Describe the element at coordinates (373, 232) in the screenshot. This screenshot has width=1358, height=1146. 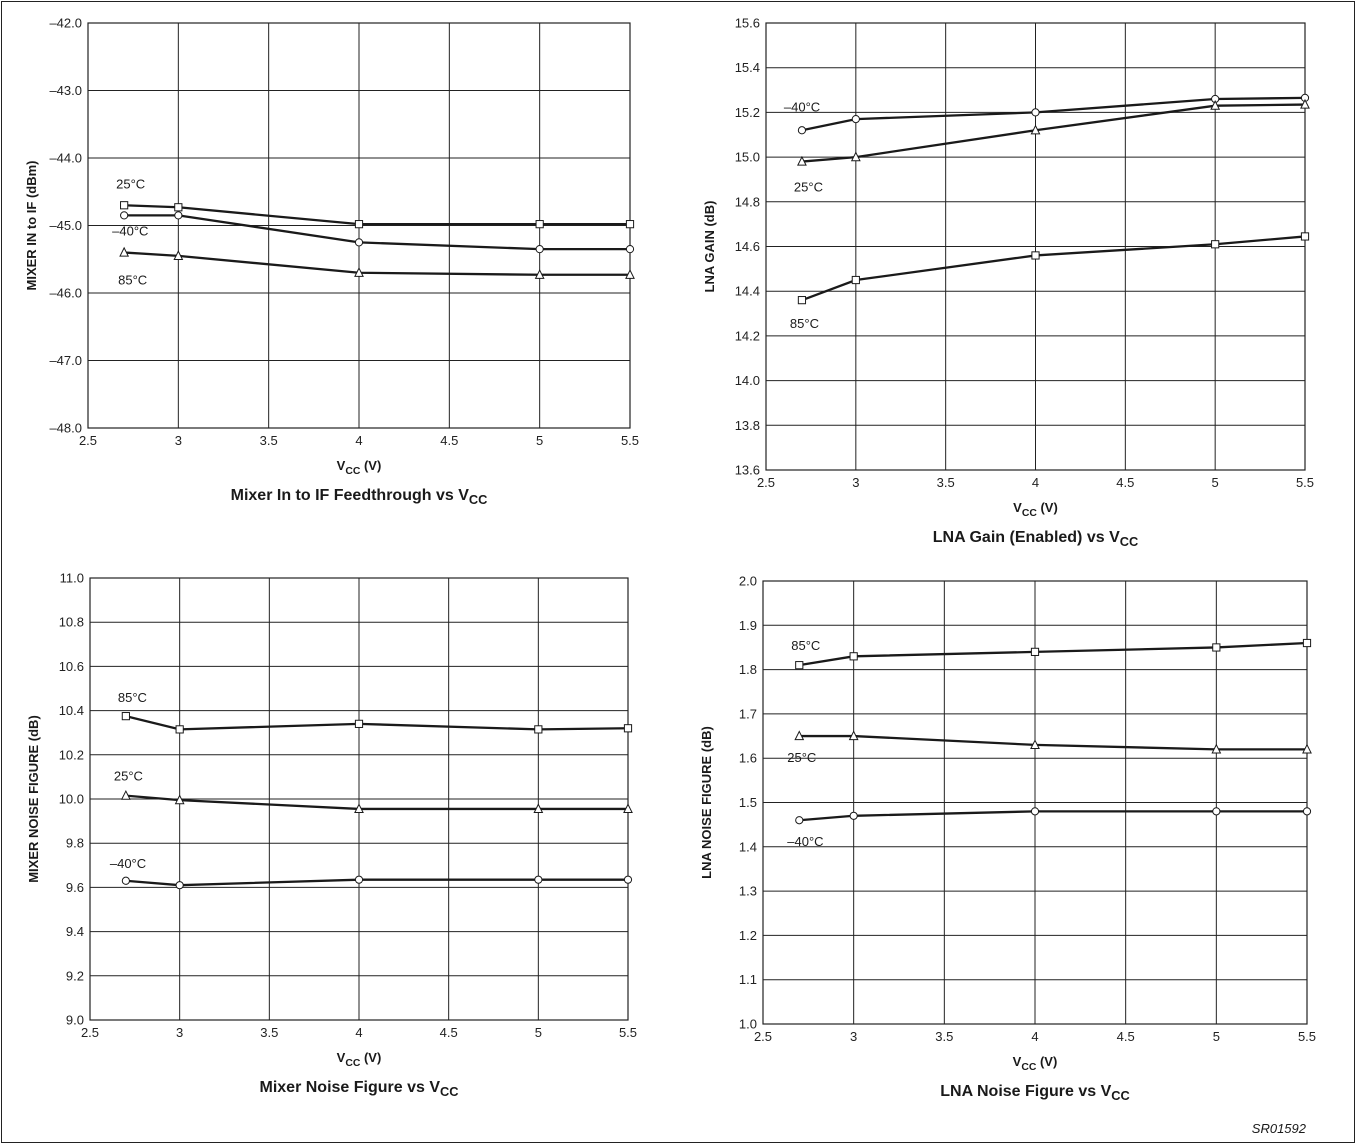
I see `series-2: –40°C` at that location.